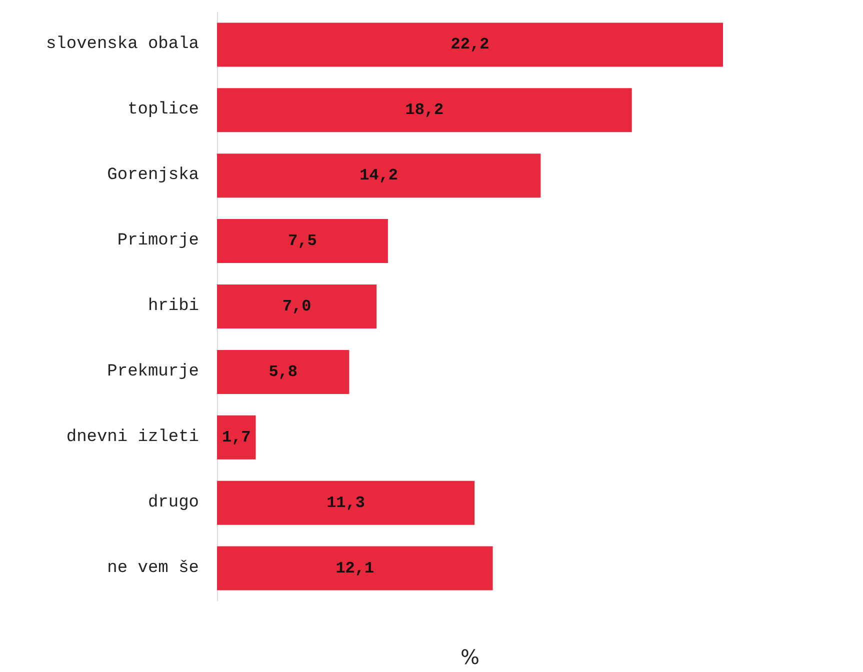 Image resolution: width=863 pixels, height=672 pixels. What do you see at coordinates (470, 657) in the screenshot?
I see `x-axis-title: %` at bounding box center [470, 657].